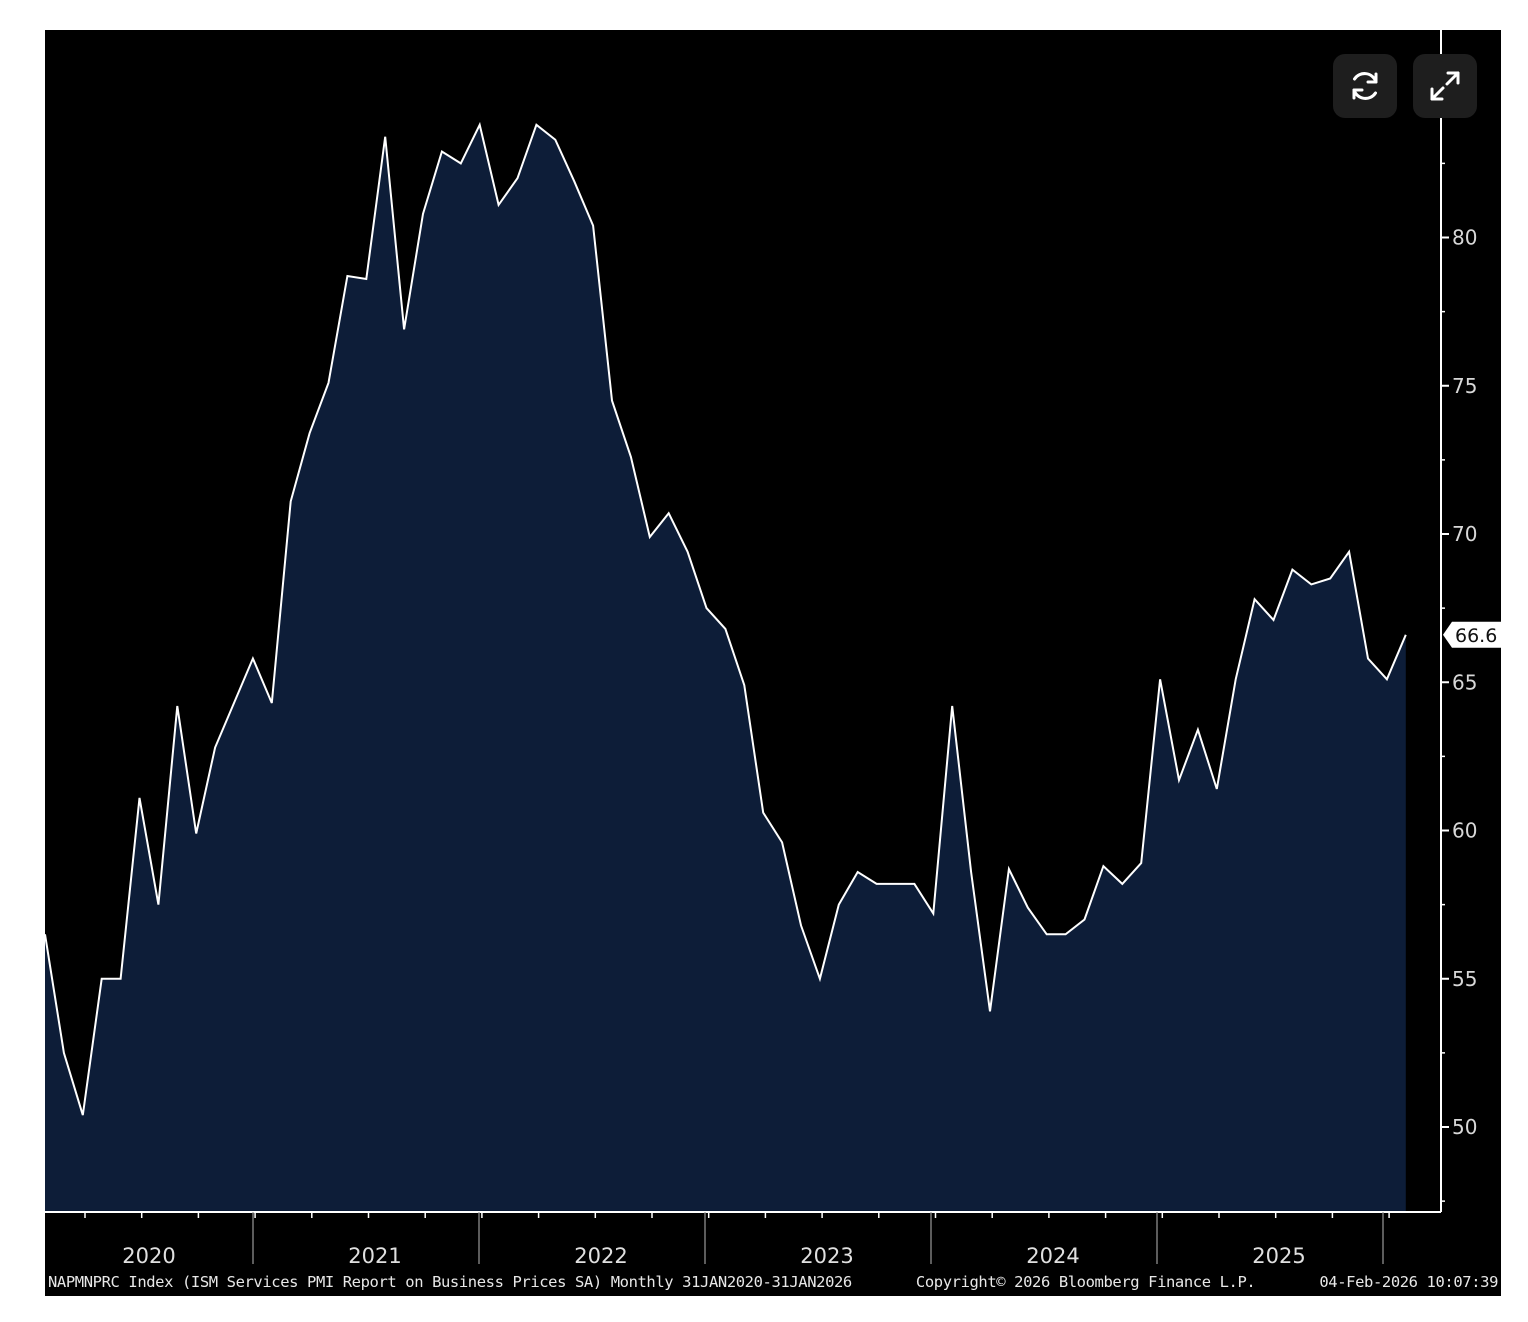 This screenshot has width=1528, height=1322. I want to click on y-tick-label: 70, so click(1464, 534).